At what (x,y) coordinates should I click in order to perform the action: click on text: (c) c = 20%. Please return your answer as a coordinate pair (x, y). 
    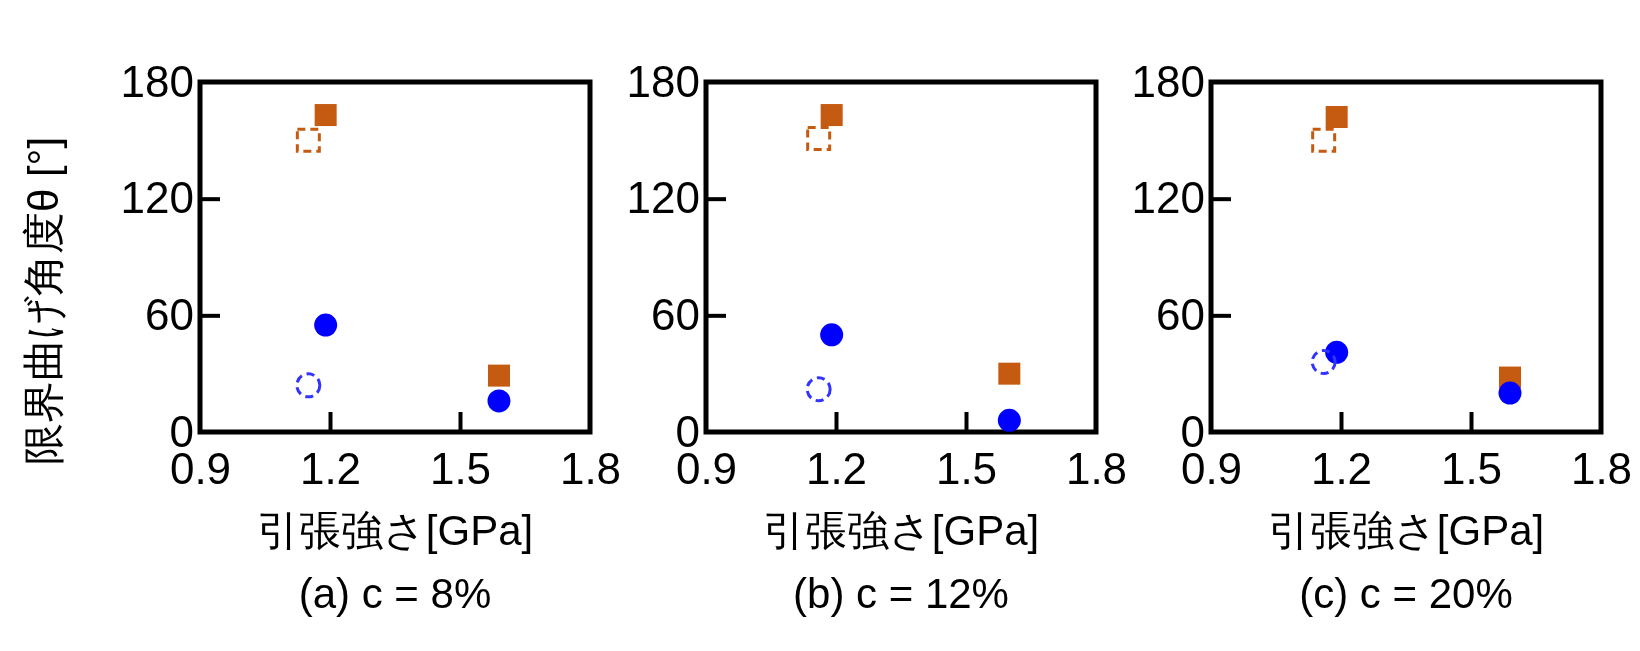
    Looking at the image, I should click on (1406, 593).